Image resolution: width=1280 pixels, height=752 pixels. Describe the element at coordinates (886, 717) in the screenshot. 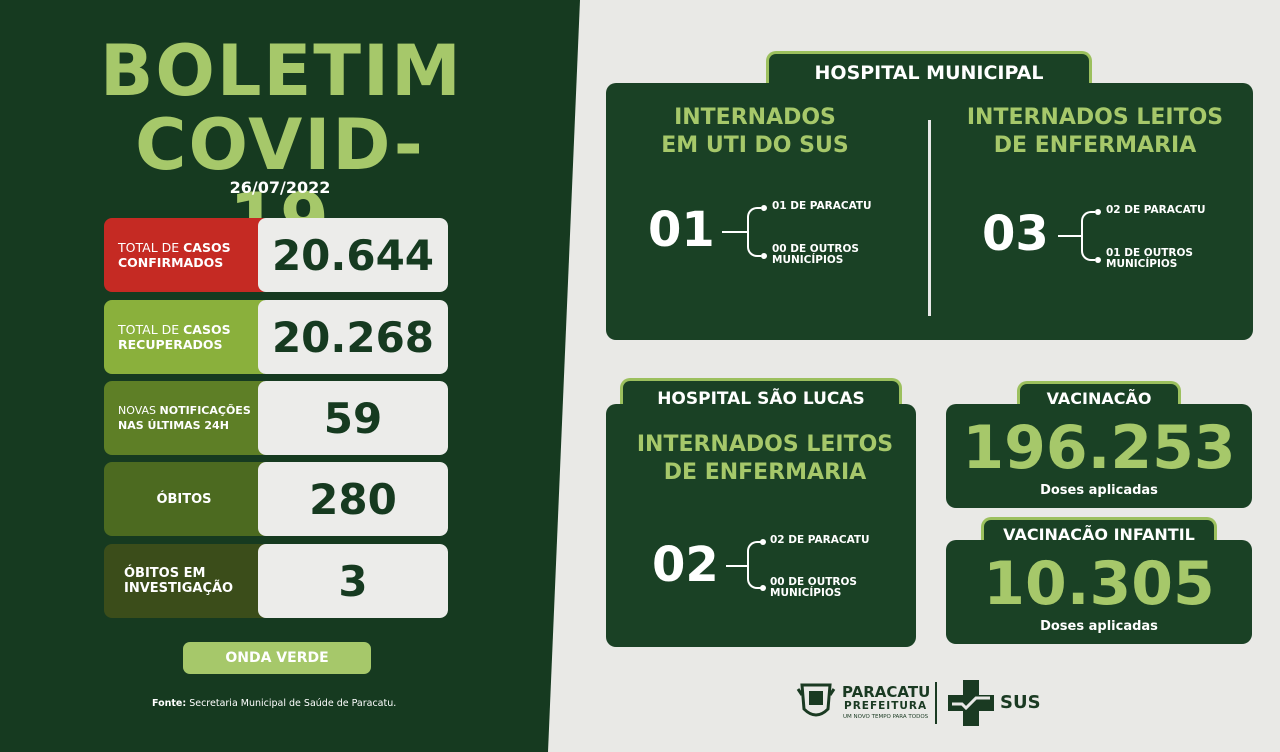

I see `slogan: UM NOVO TEMPO PARA TODOS` at that location.